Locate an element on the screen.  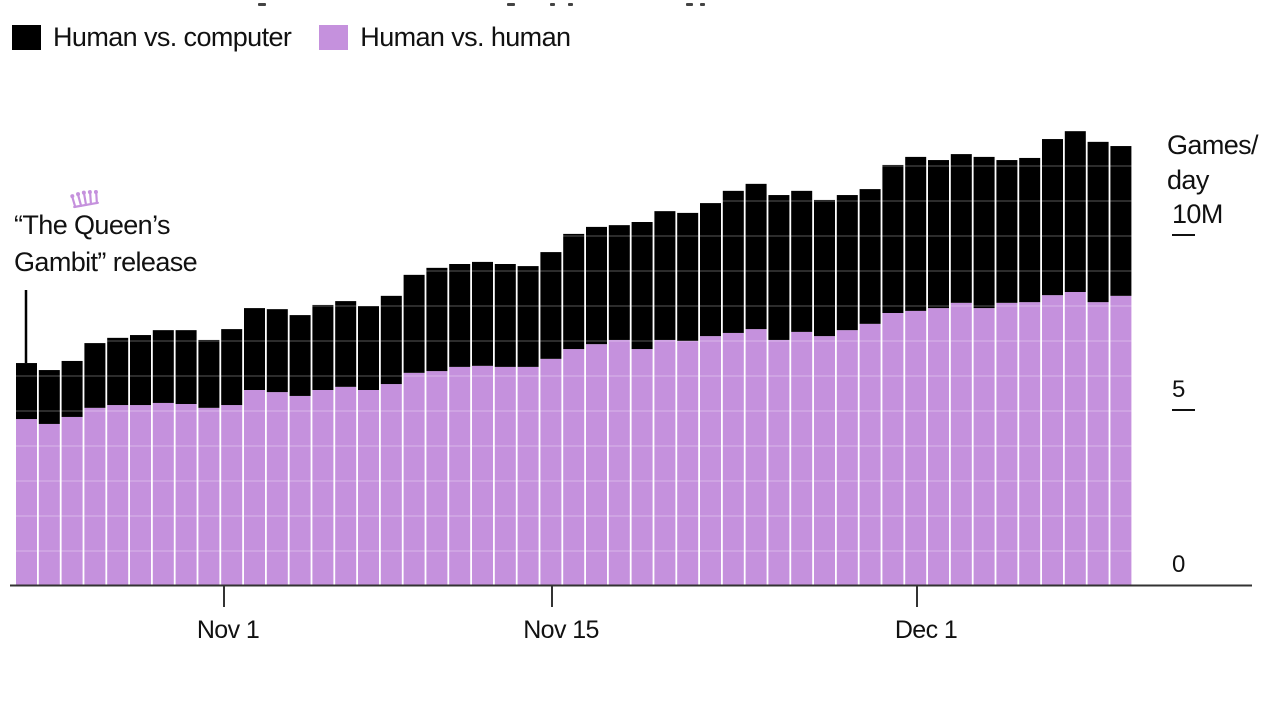
chart-legend: Human vs. computer Human vs. human is located at coordinates (305, 37).